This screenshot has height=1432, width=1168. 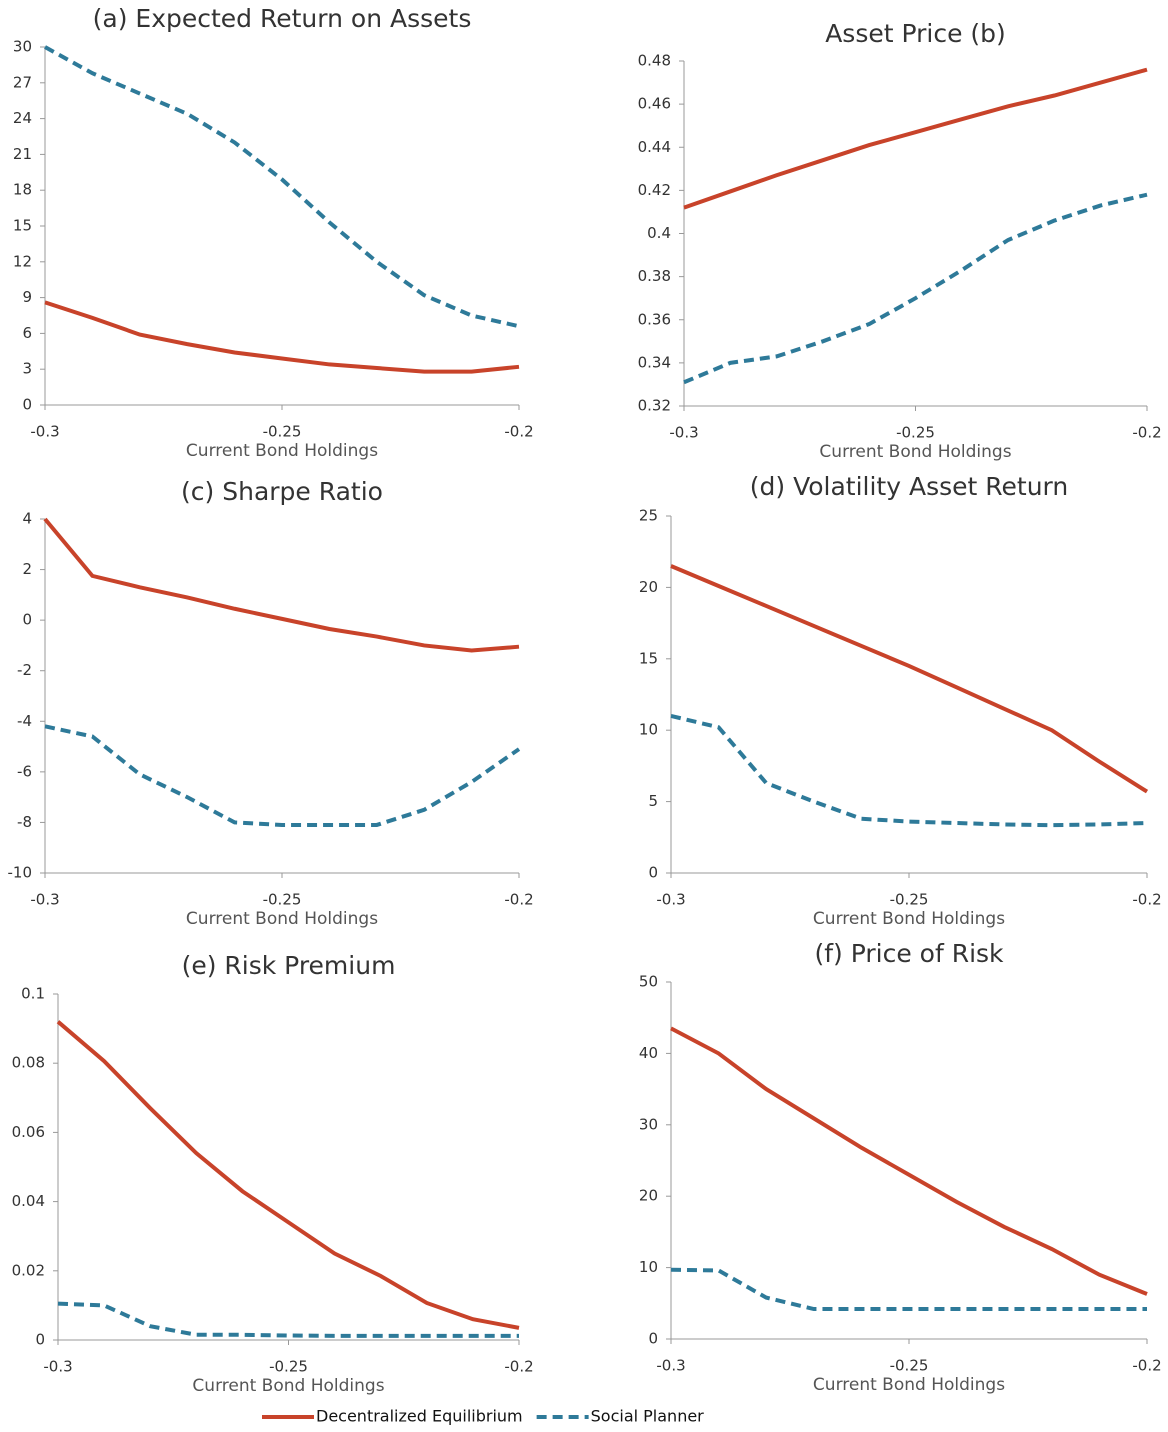 What do you see at coordinates (654, 276) in the screenshot?
I see `y-tick-label: 0.38` at bounding box center [654, 276].